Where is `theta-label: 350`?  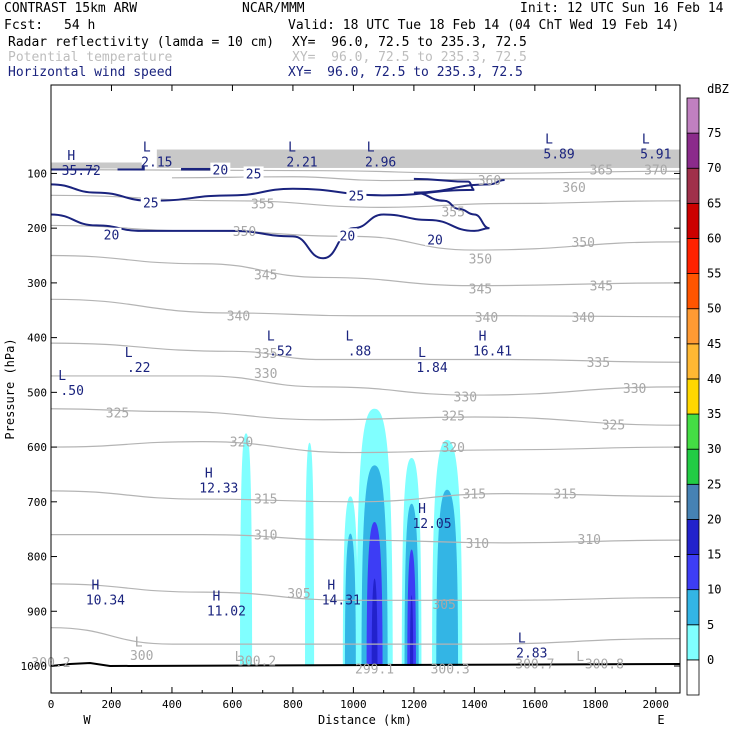
theta-label: 350 is located at coordinates (480, 259).